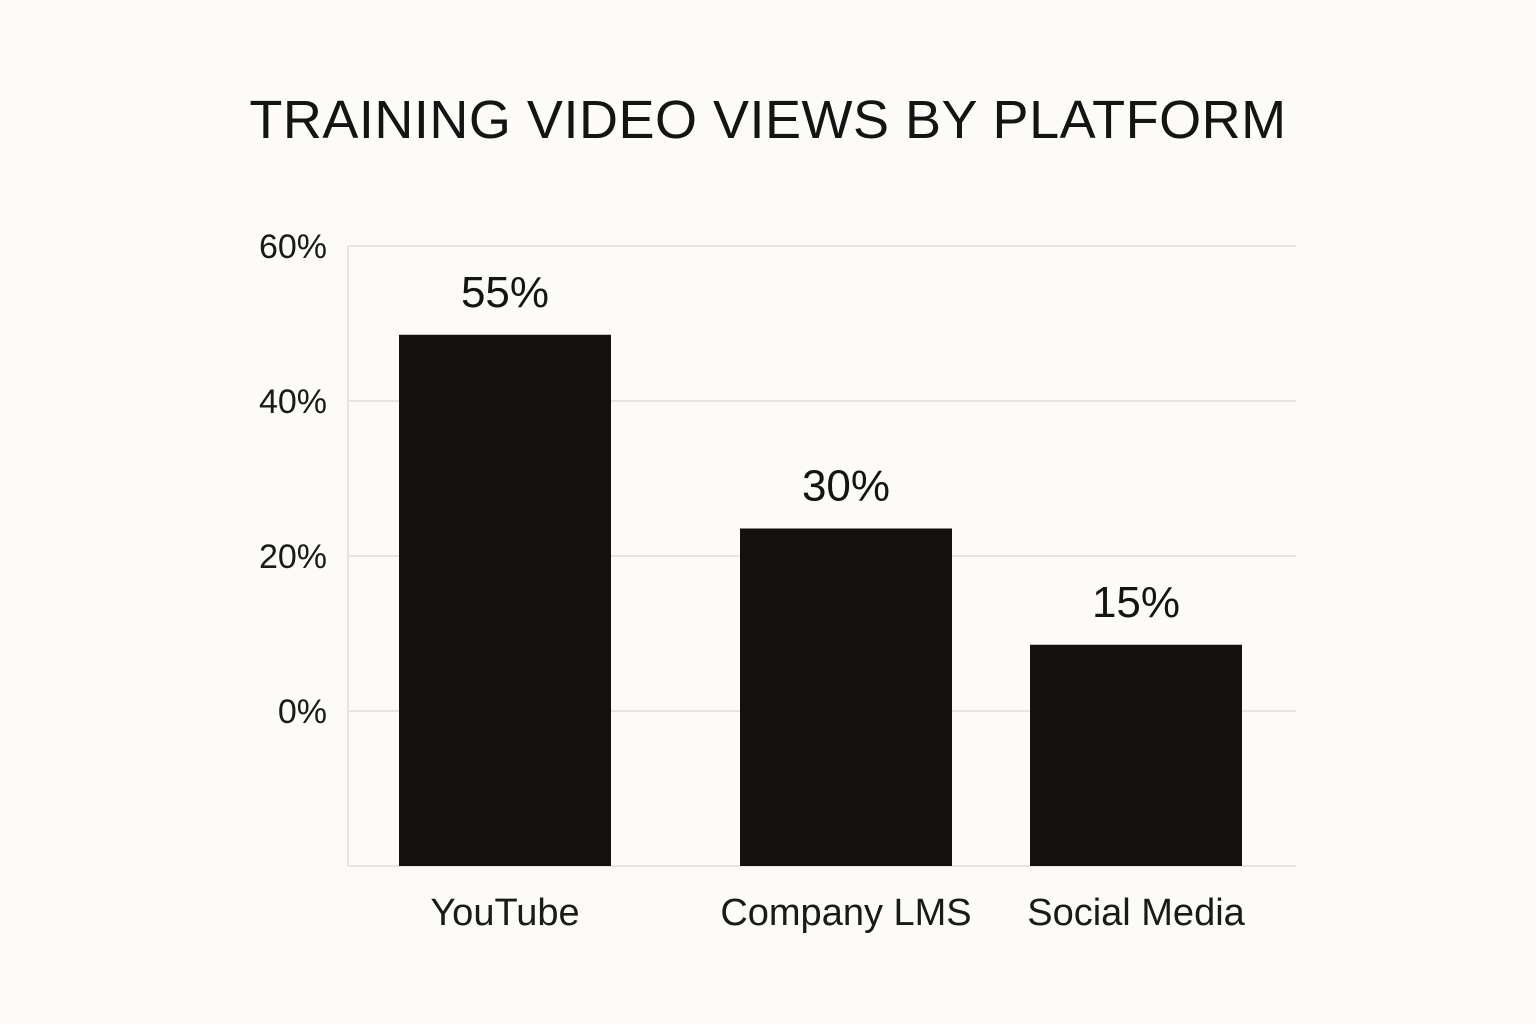 Image resolution: width=1536 pixels, height=1024 pixels. What do you see at coordinates (768, 120) in the screenshot?
I see `chart-title: TRAINING VIDEO VIEWS BY PLATFORM` at bounding box center [768, 120].